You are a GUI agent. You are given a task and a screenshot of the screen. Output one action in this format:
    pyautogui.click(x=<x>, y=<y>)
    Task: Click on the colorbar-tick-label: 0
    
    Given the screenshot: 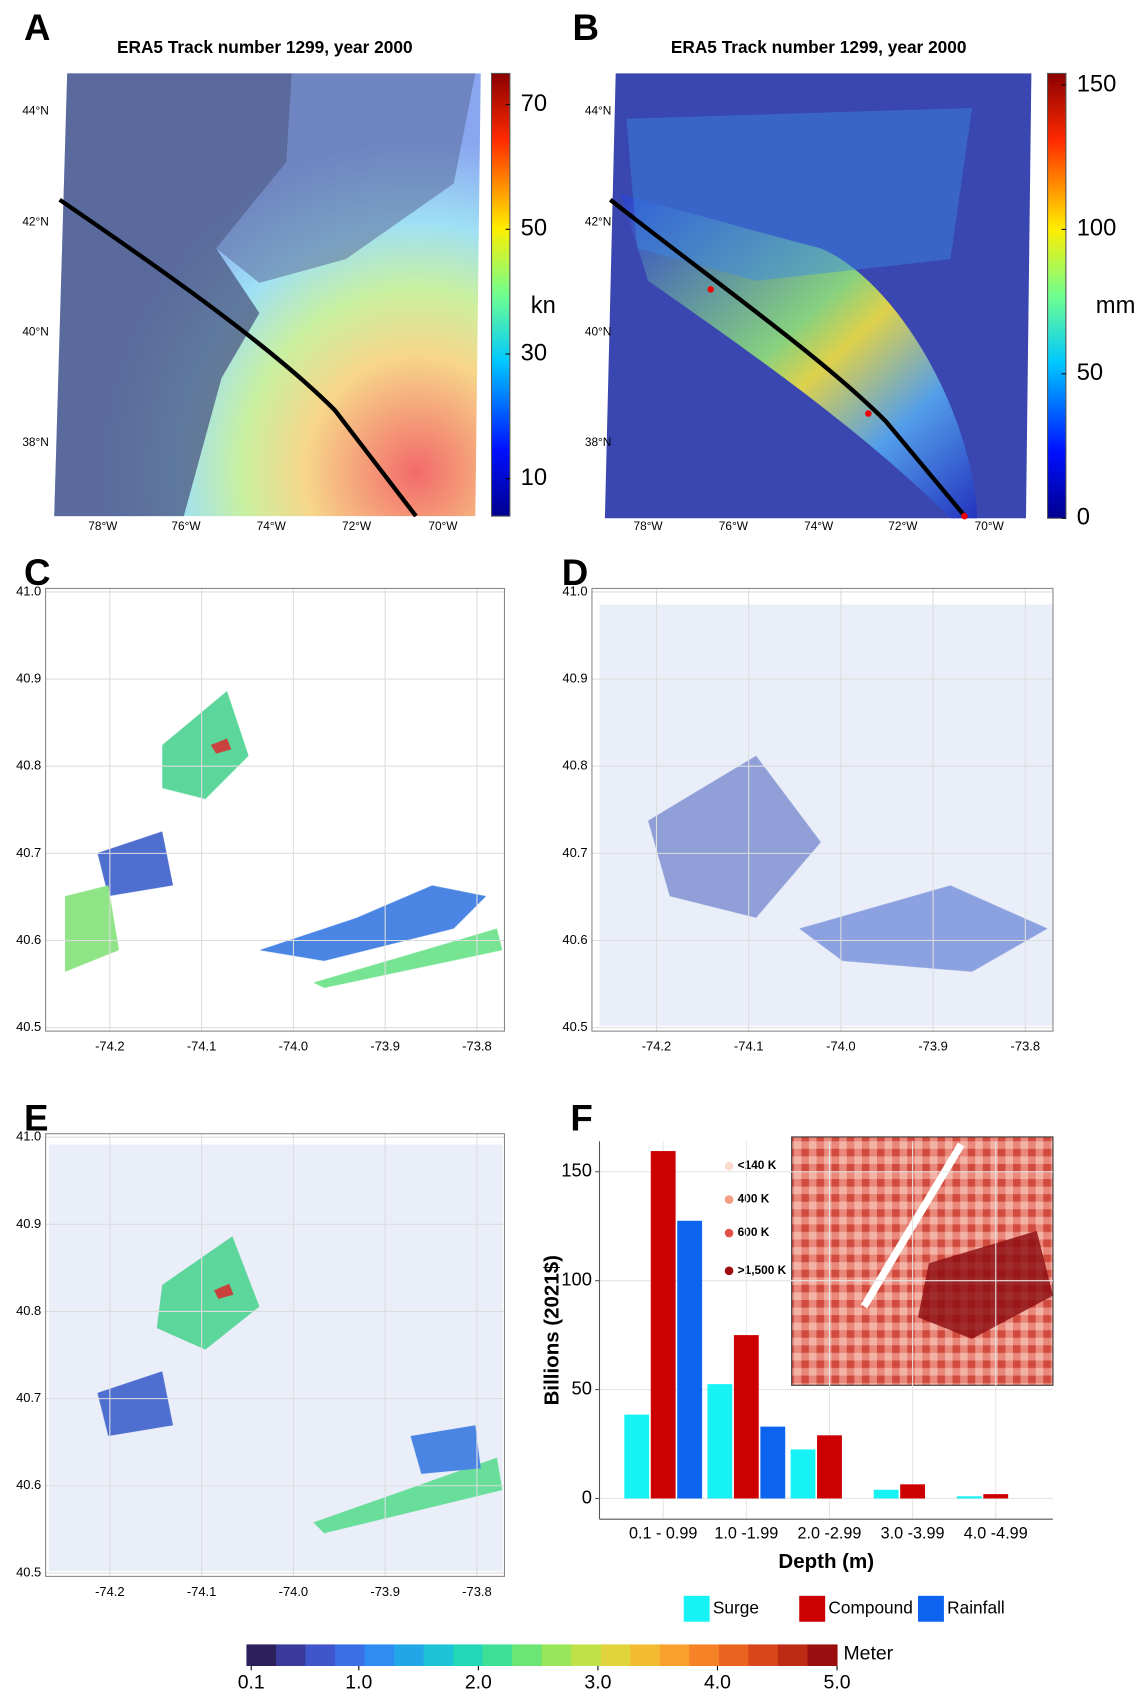 What is the action you would take?
    pyautogui.click(x=1083, y=517)
    